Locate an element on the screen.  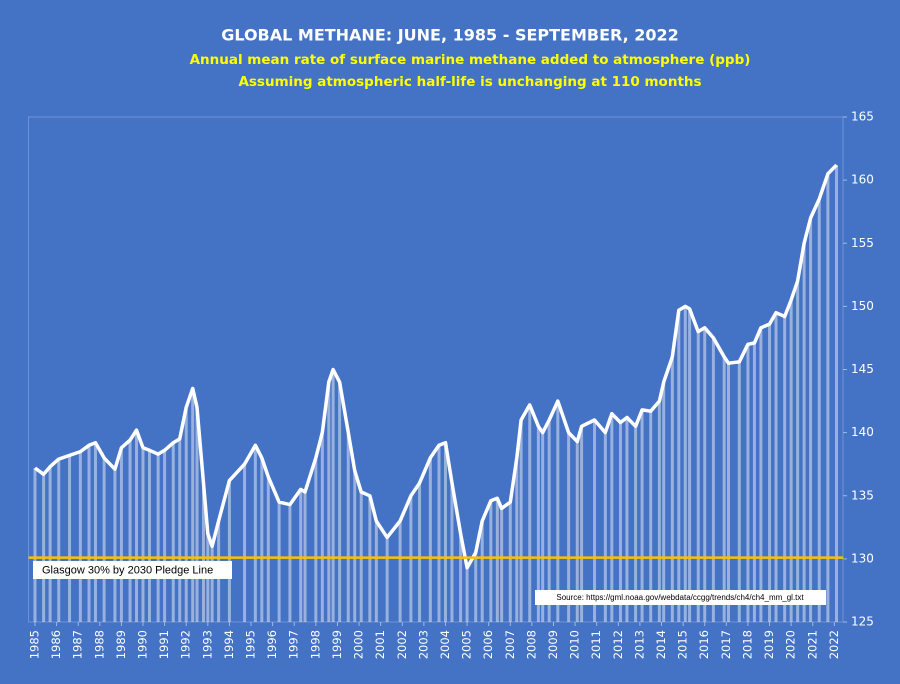
x-tick-label: 2014 is located at coordinates (661, 644).